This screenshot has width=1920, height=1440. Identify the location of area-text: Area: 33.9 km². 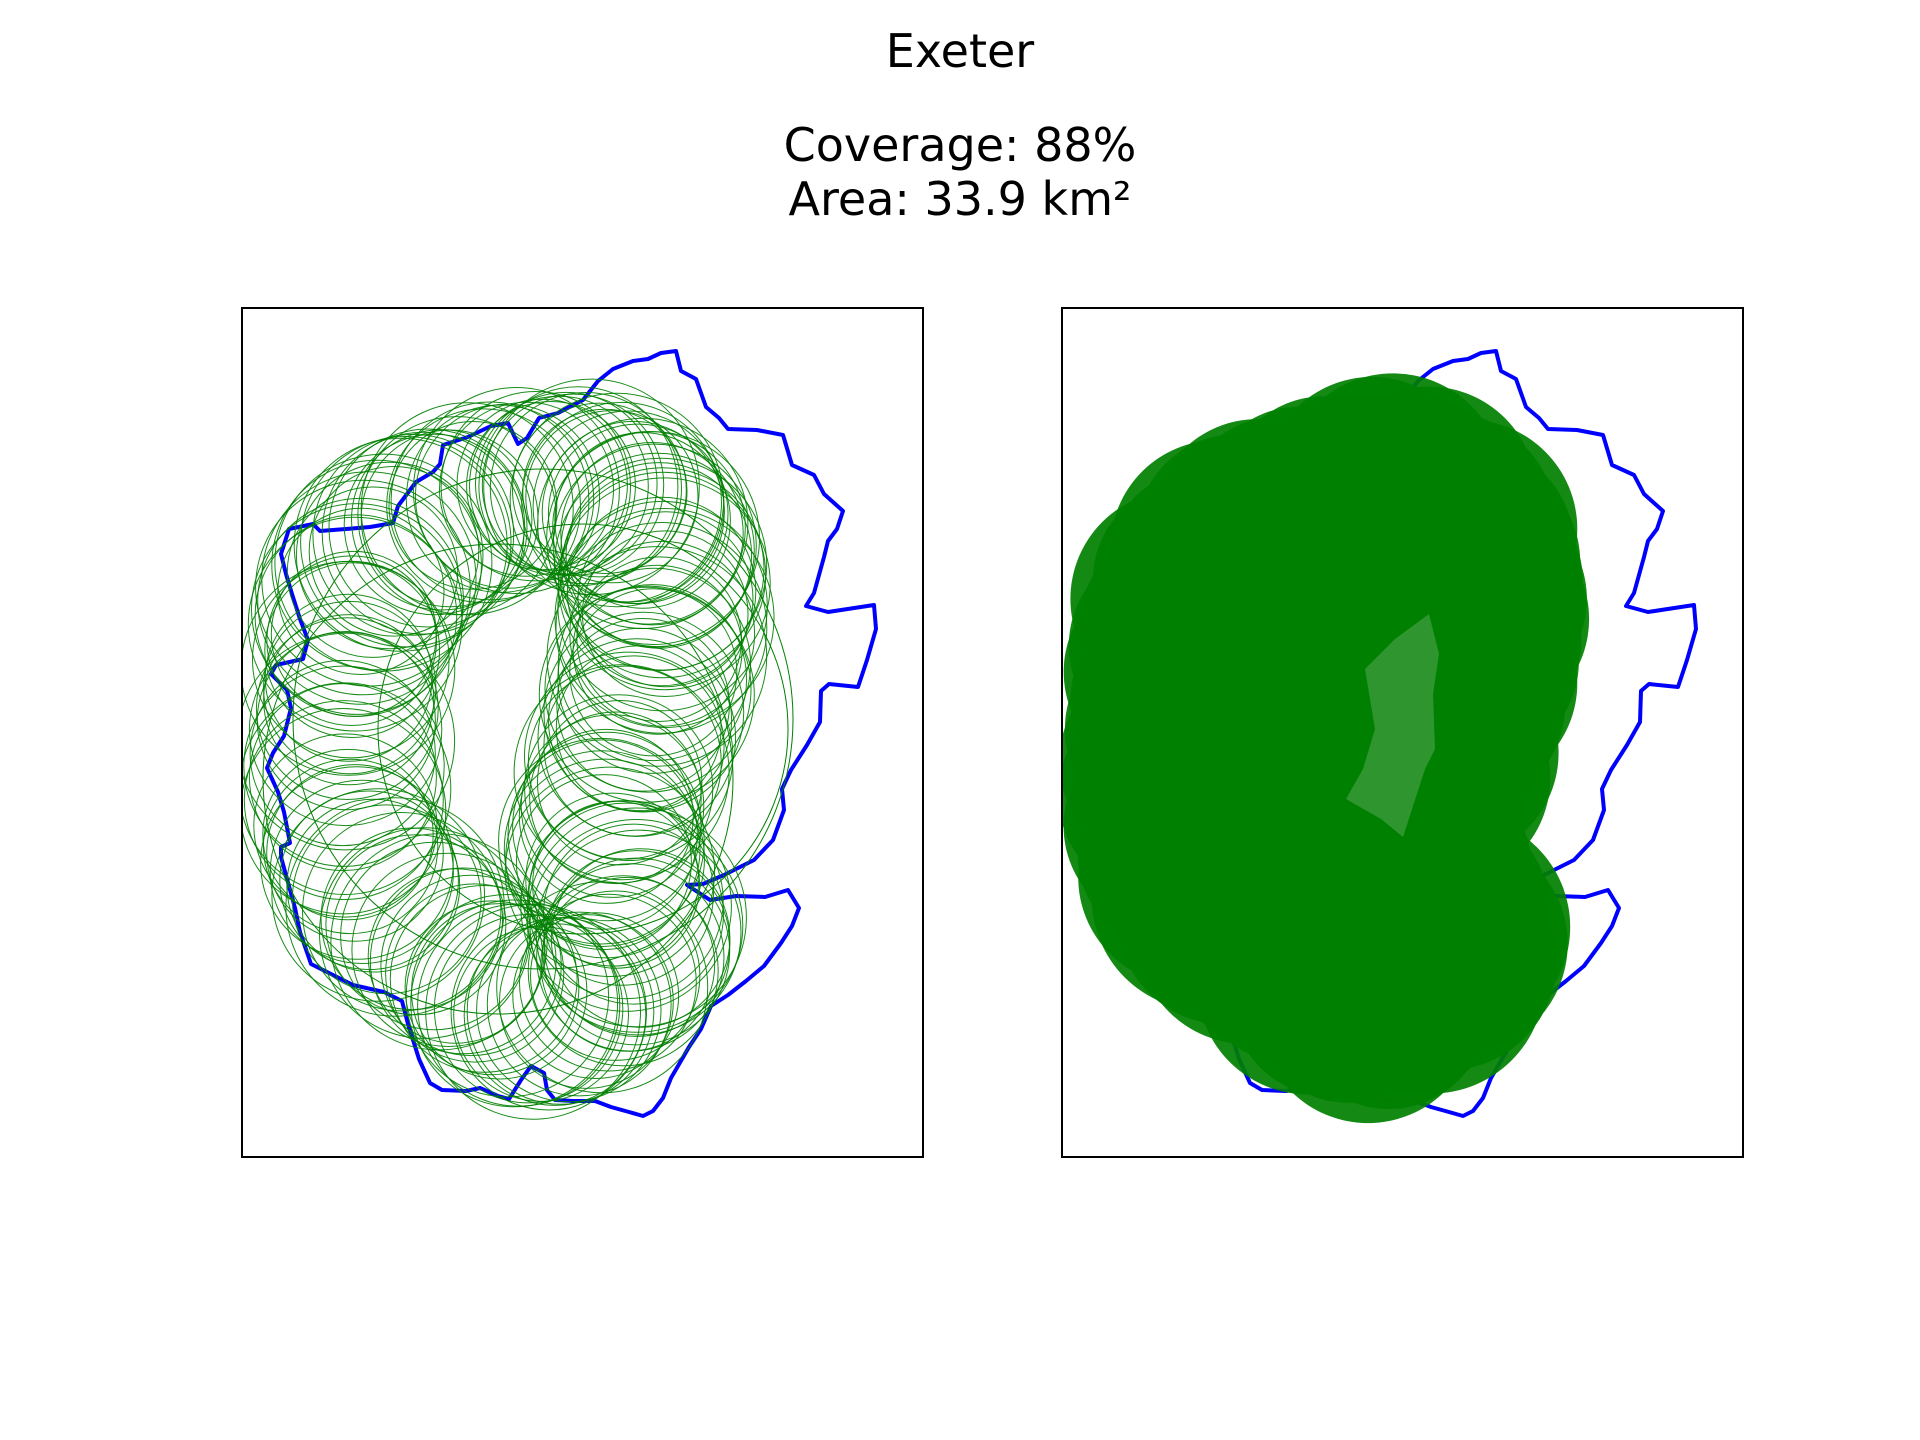
(960, 199).